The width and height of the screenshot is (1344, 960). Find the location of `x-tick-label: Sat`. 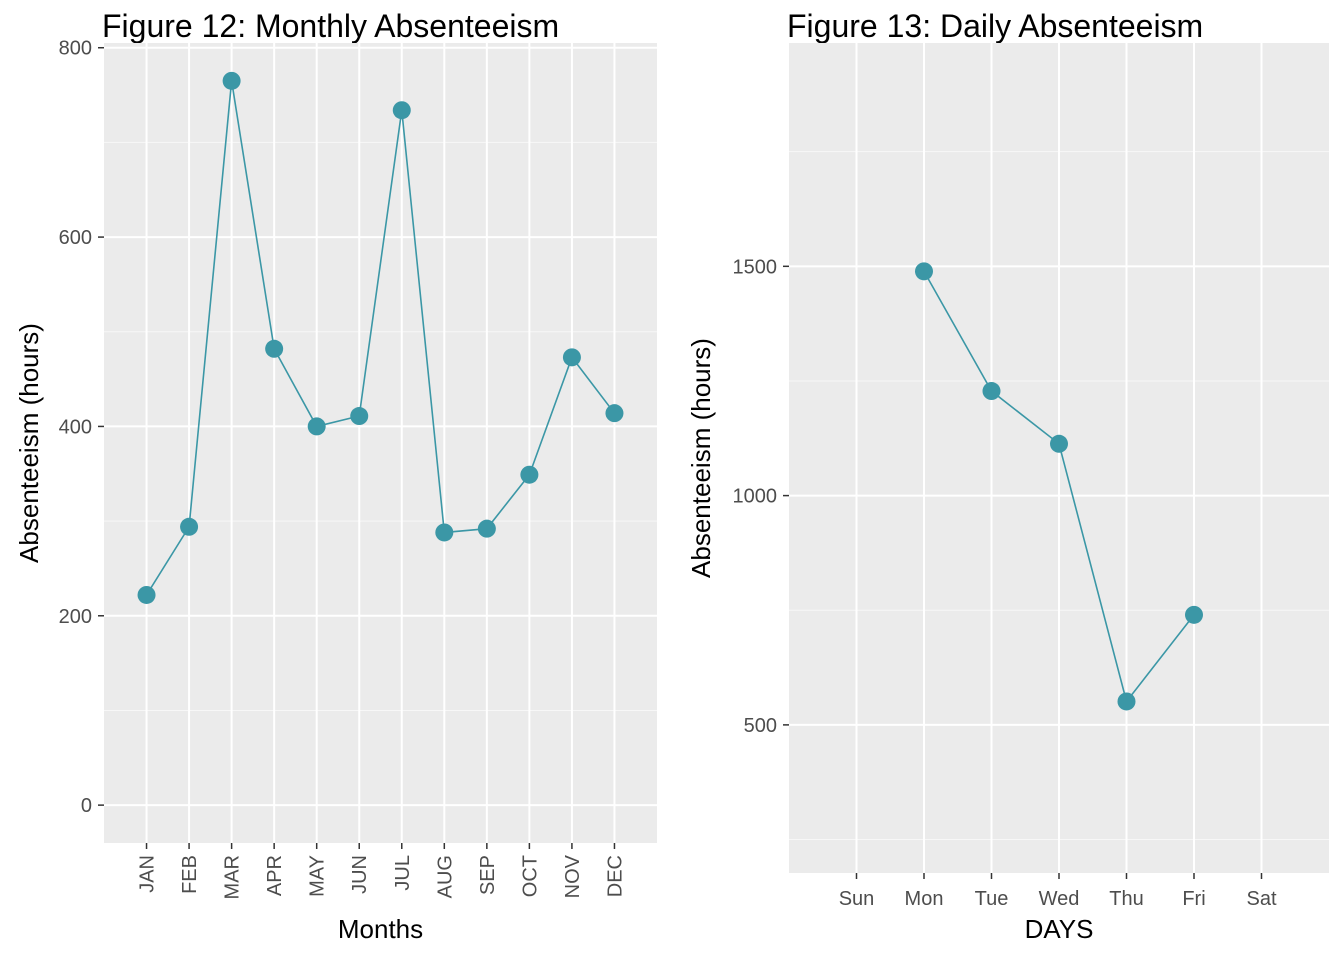

x-tick-label: Sat is located at coordinates (1261, 899).